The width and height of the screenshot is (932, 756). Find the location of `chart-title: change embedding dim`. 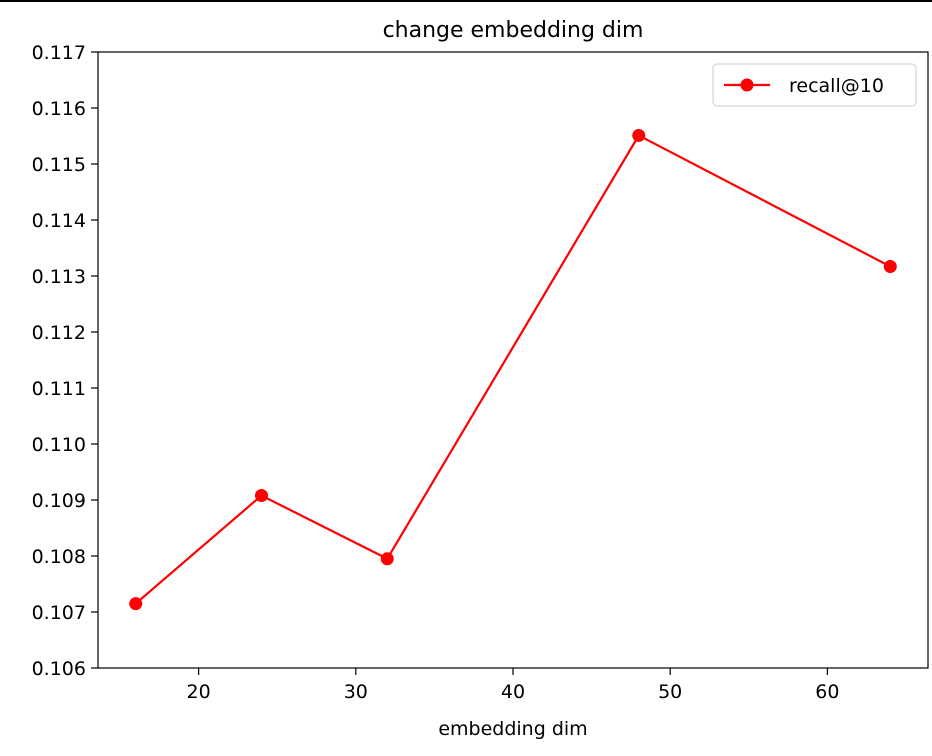

chart-title: change embedding dim is located at coordinates (513, 30).